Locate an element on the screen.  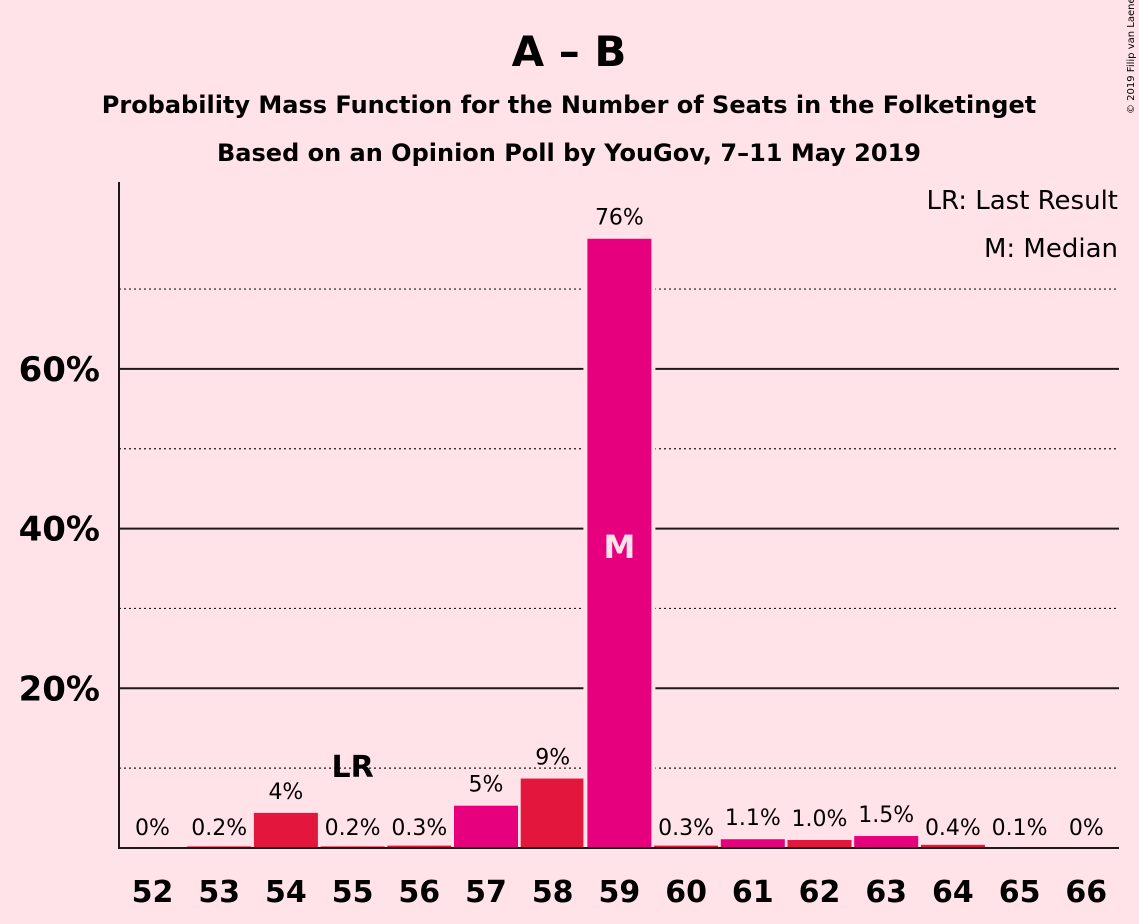
x-tick-56: 56 is located at coordinates (419, 892).